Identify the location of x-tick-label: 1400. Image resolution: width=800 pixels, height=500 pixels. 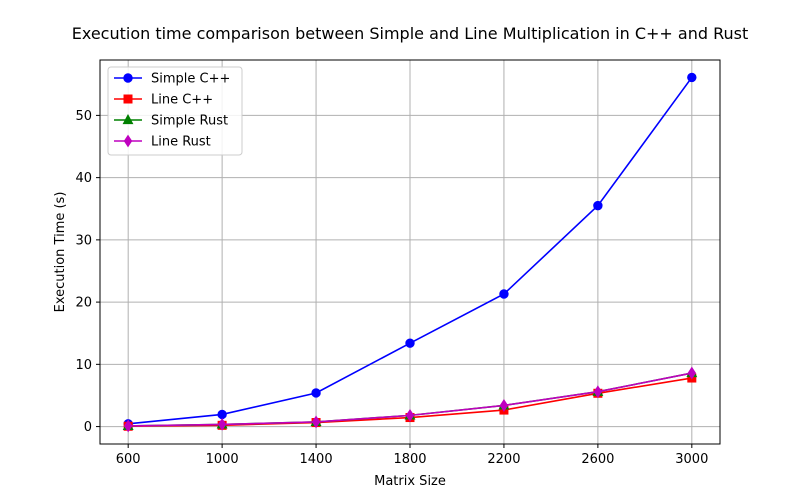
(316, 459).